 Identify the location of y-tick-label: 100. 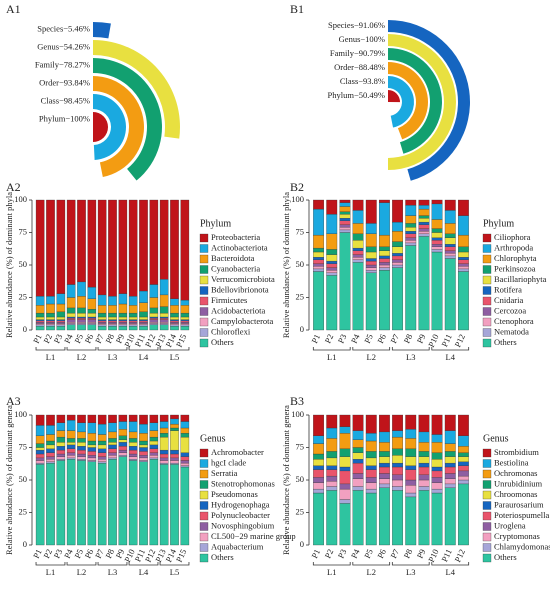
(20, 199).